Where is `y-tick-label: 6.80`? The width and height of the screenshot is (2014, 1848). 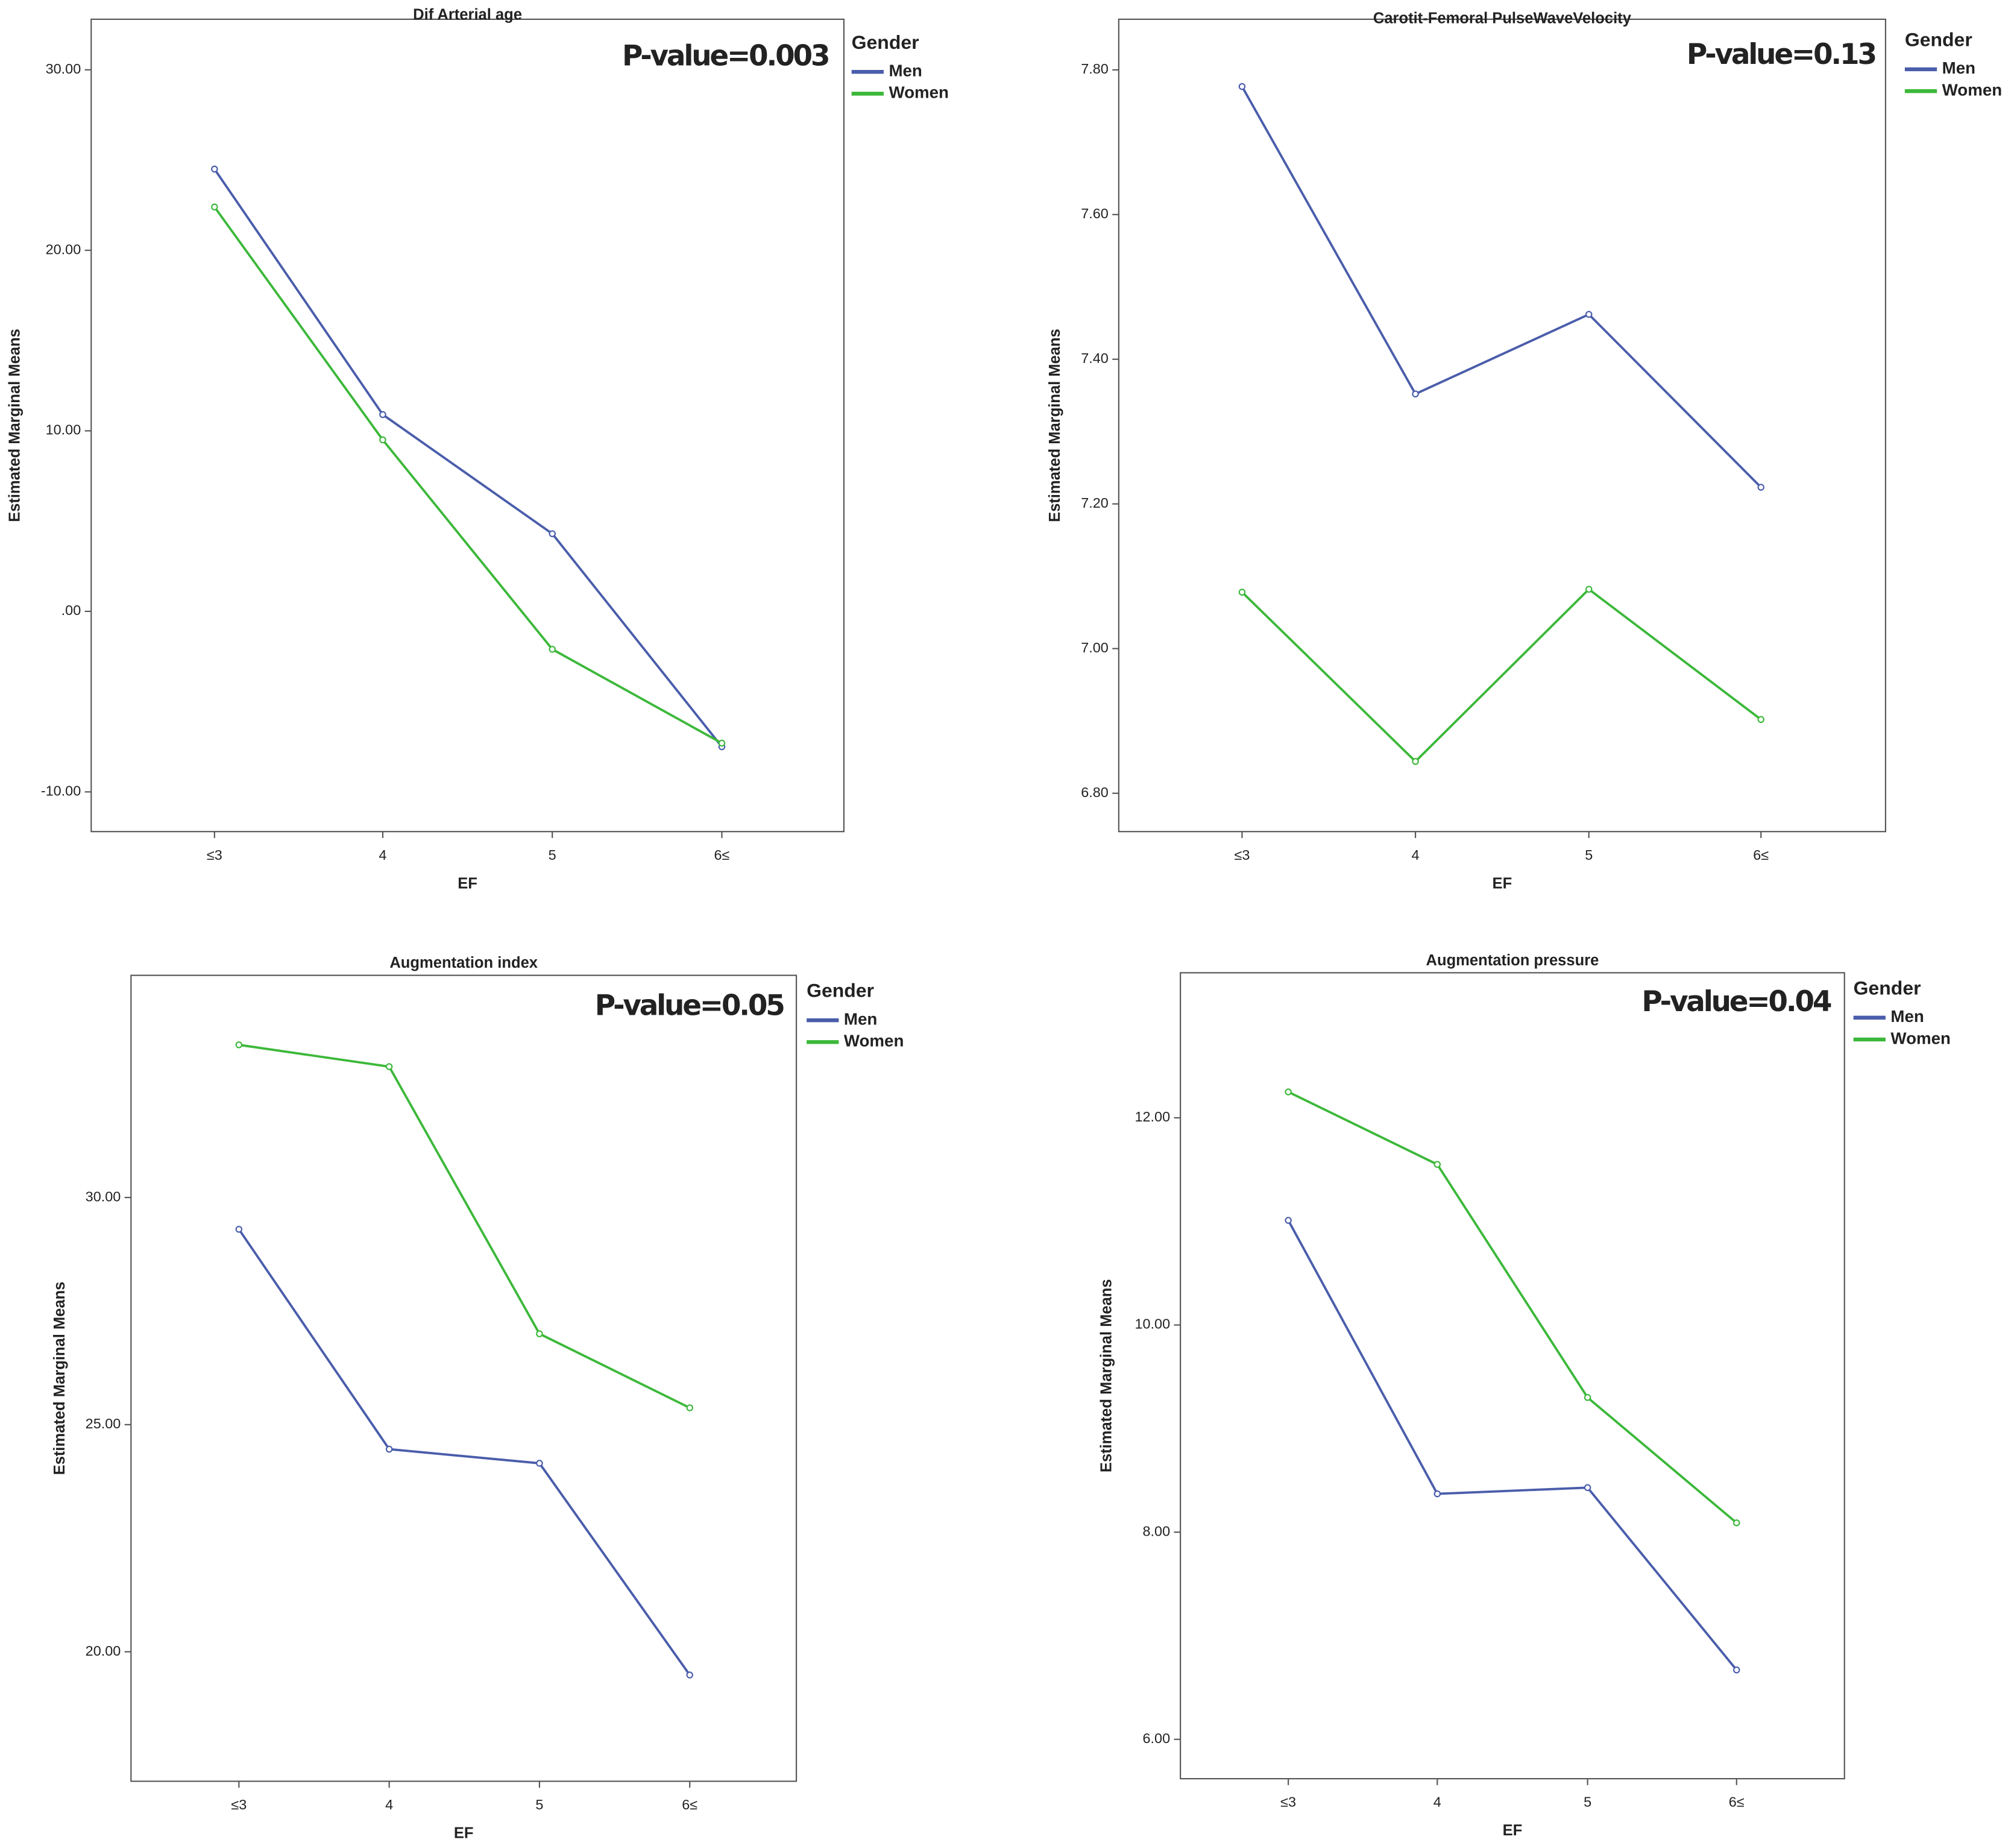 y-tick-label: 6.80 is located at coordinates (1095, 792).